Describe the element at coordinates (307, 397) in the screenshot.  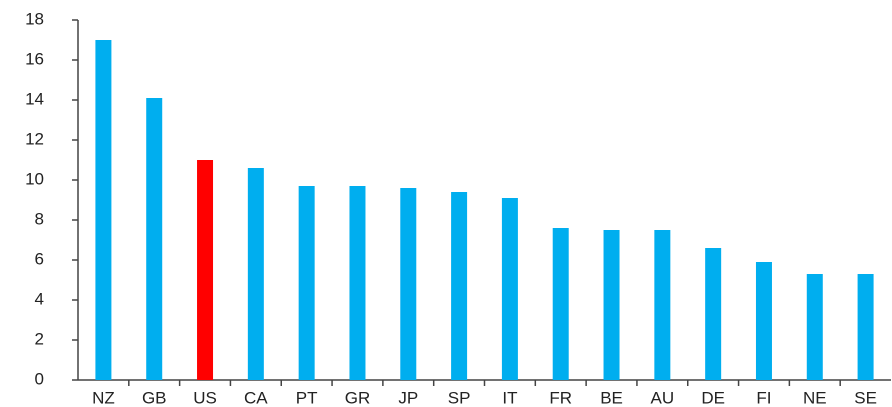
I see `x-tick-label: PT` at that location.